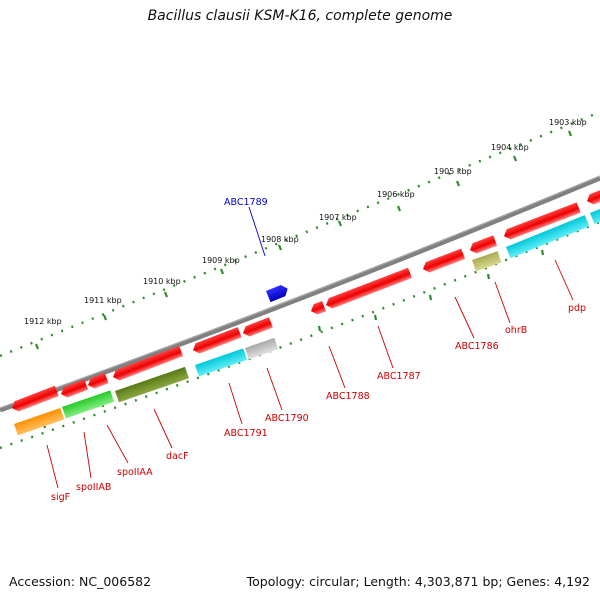 The height and width of the screenshot is (600, 600). What do you see at coordinates (93, 487) in the screenshot?
I see `gene-label-spoiiab: spoIIAB` at bounding box center [93, 487].